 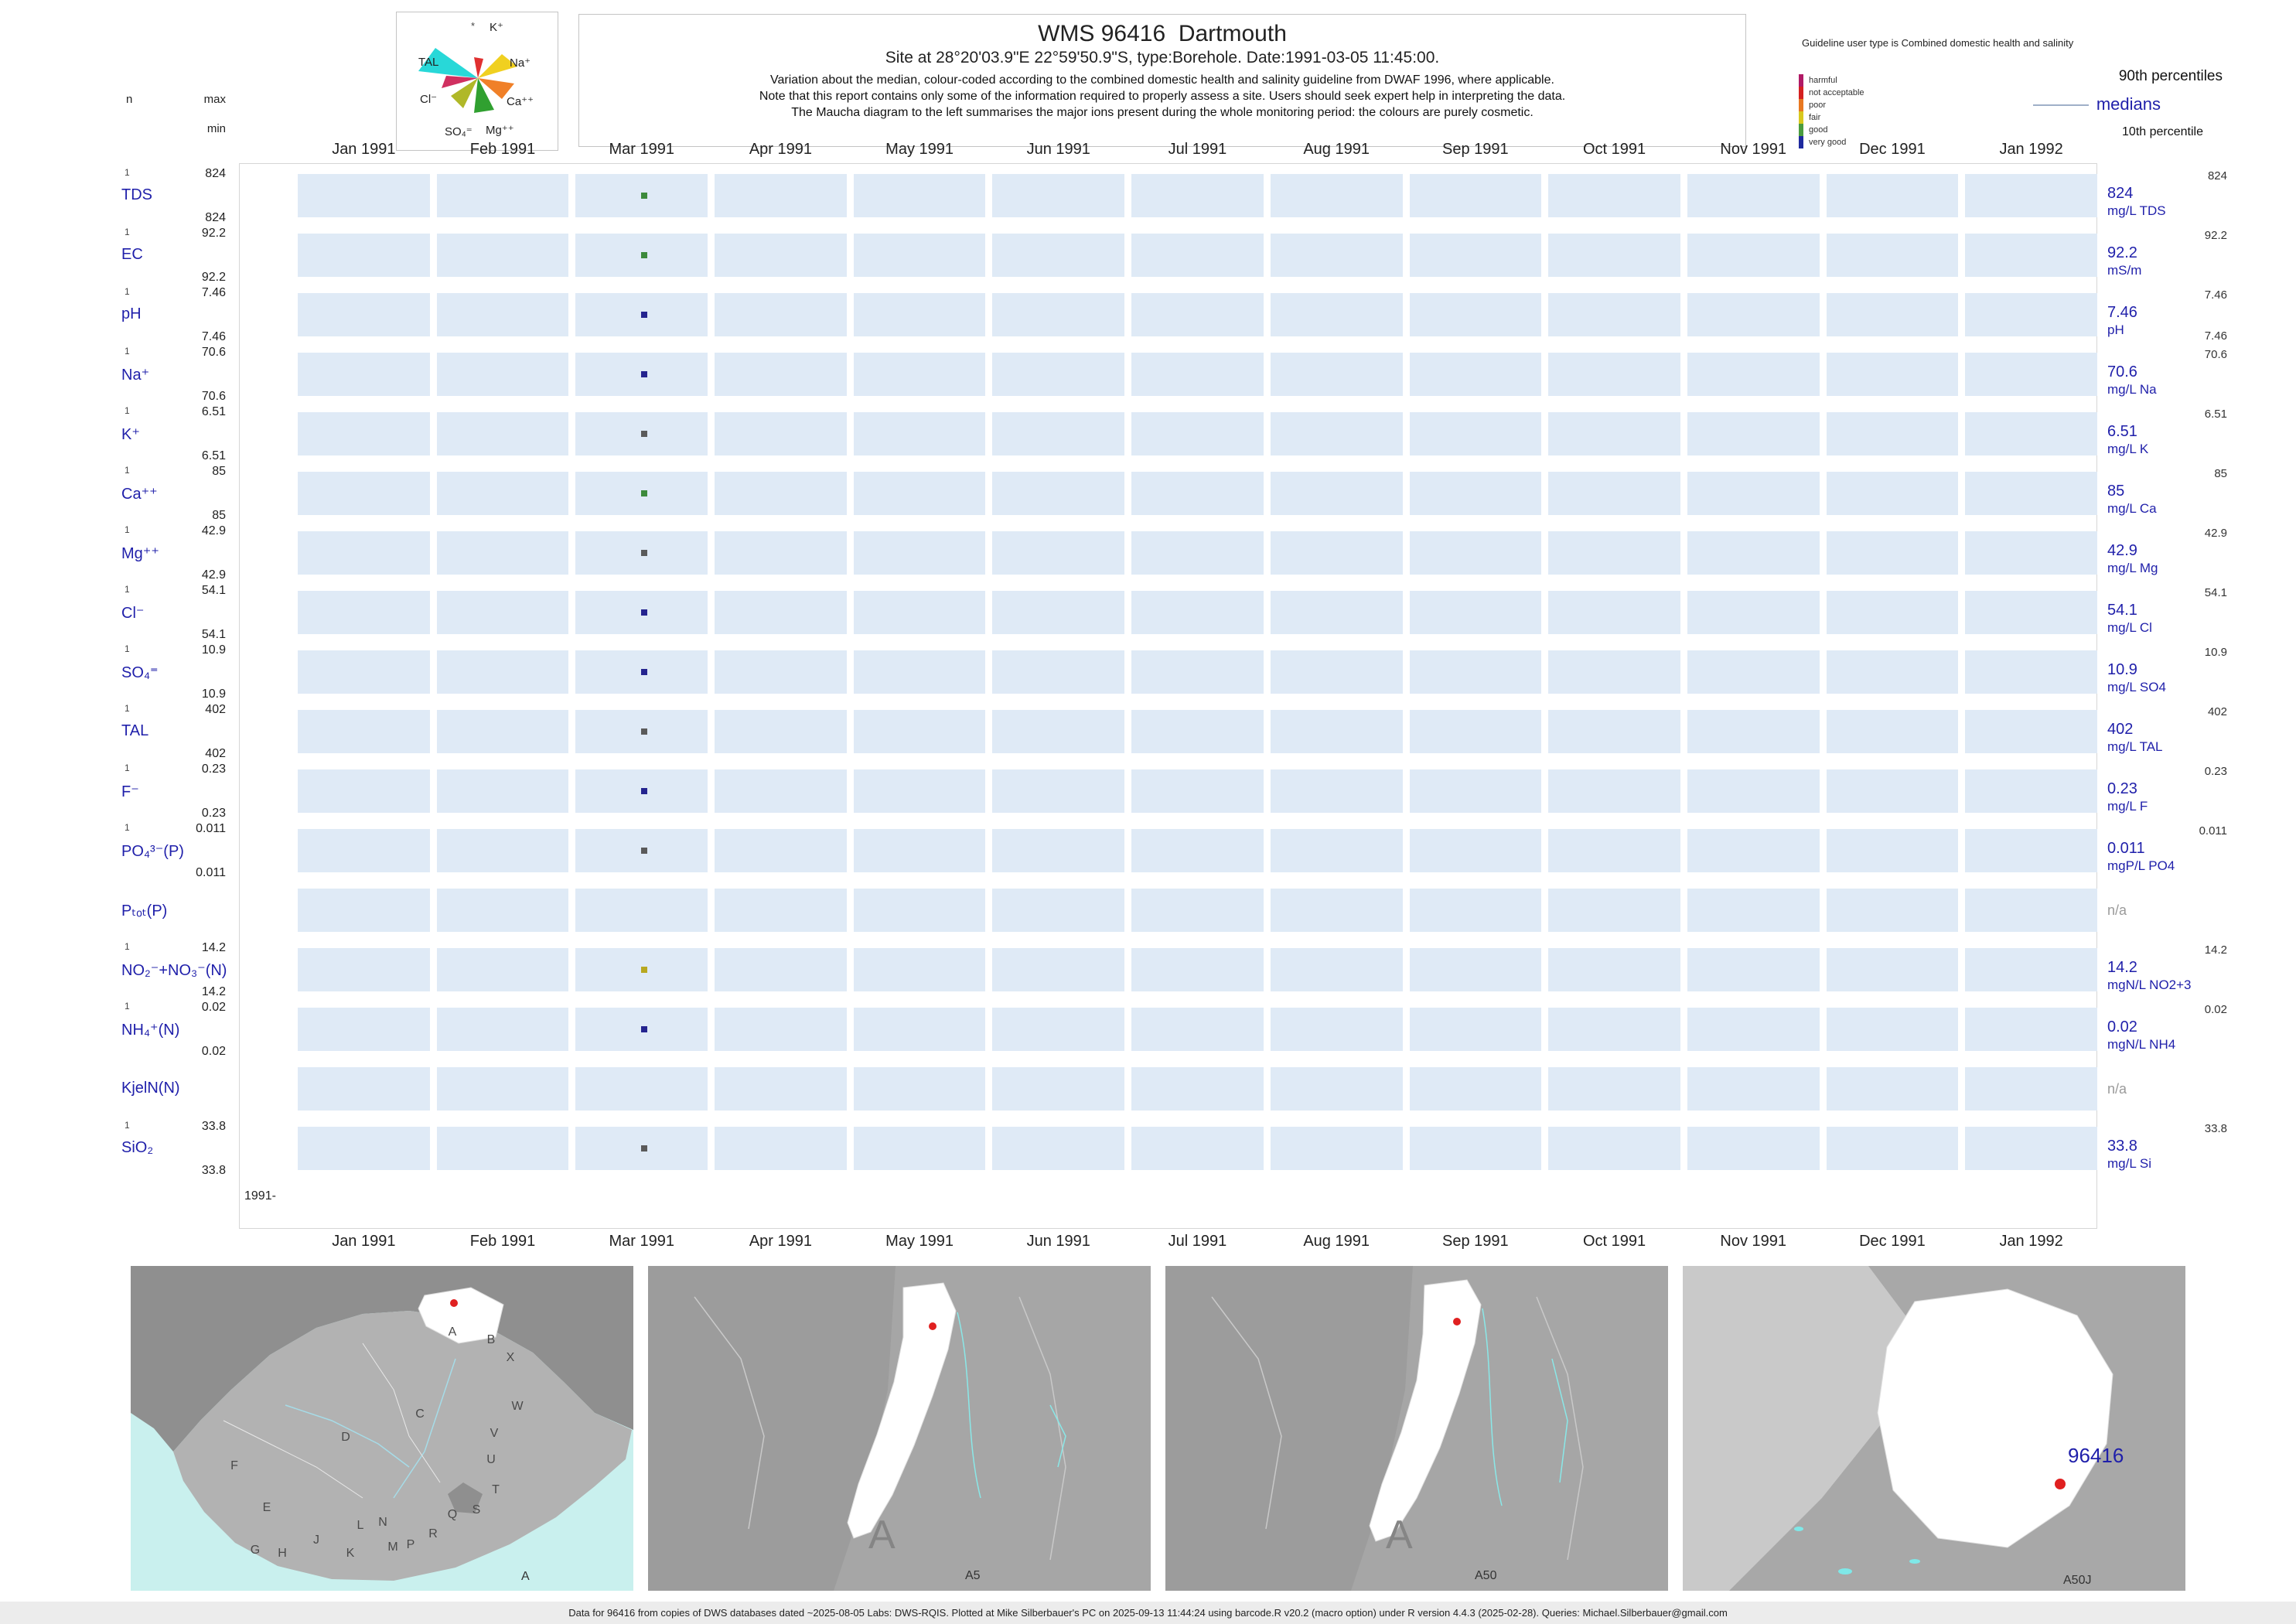 What do you see at coordinates (1831, 105) in the screenshot?
I see `legend-class-poor: poor` at bounding box center [1831, 105].